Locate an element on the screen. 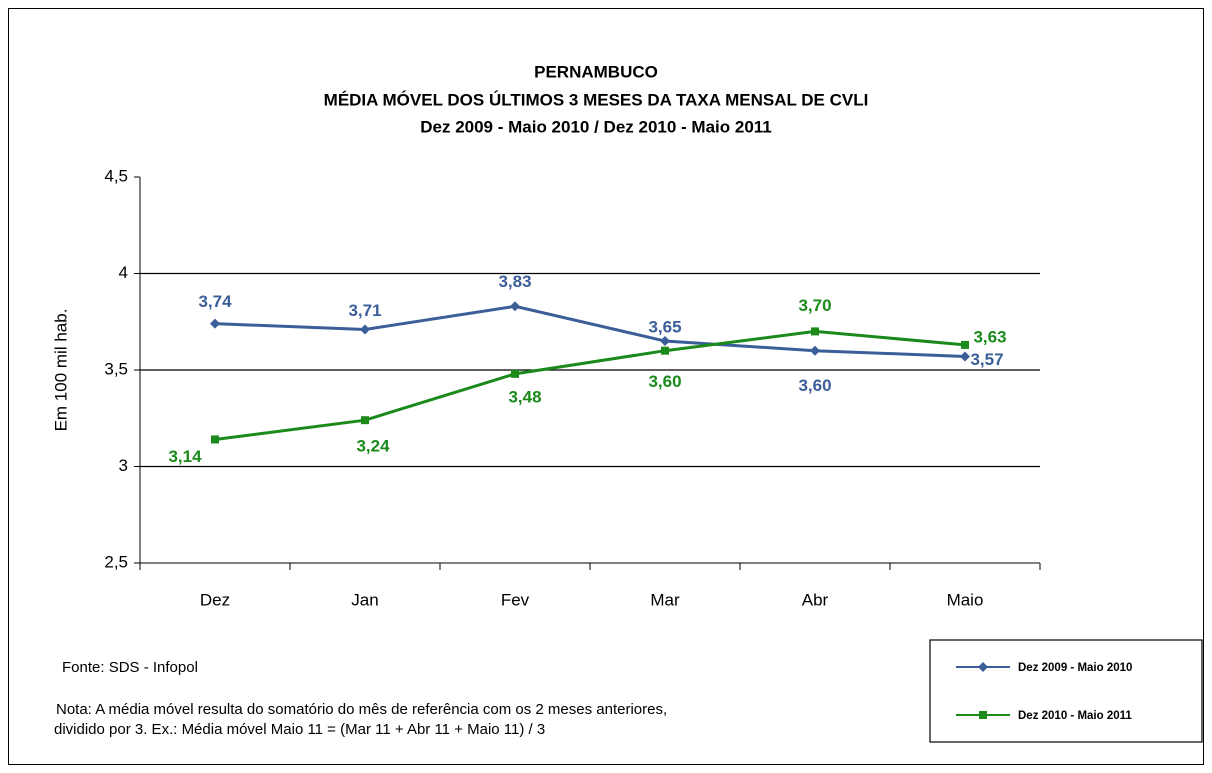 The height and width of the screenshot is (773, 1212). x-tick-label: Mar is located at coordinates (665, 599).